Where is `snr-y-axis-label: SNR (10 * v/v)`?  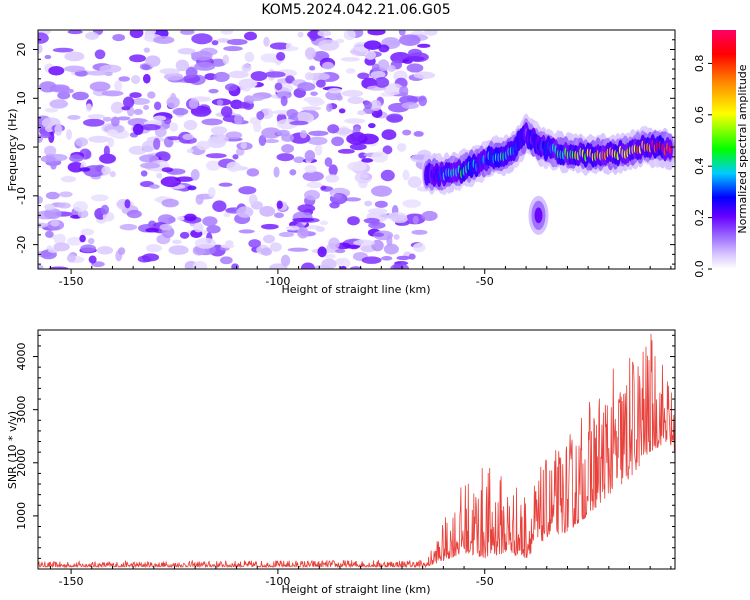 snr-y-axis-label: SNR (10 * v/v) is located at coordinates (12, 450).